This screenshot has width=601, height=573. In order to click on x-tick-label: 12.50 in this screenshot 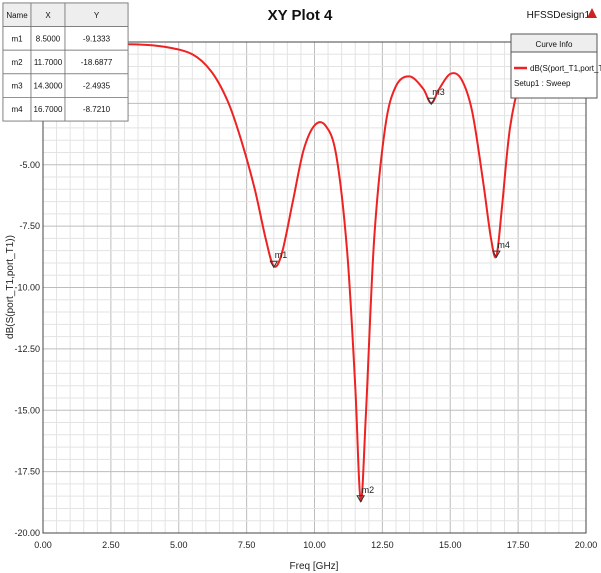, I will do `click(382, 545)`.